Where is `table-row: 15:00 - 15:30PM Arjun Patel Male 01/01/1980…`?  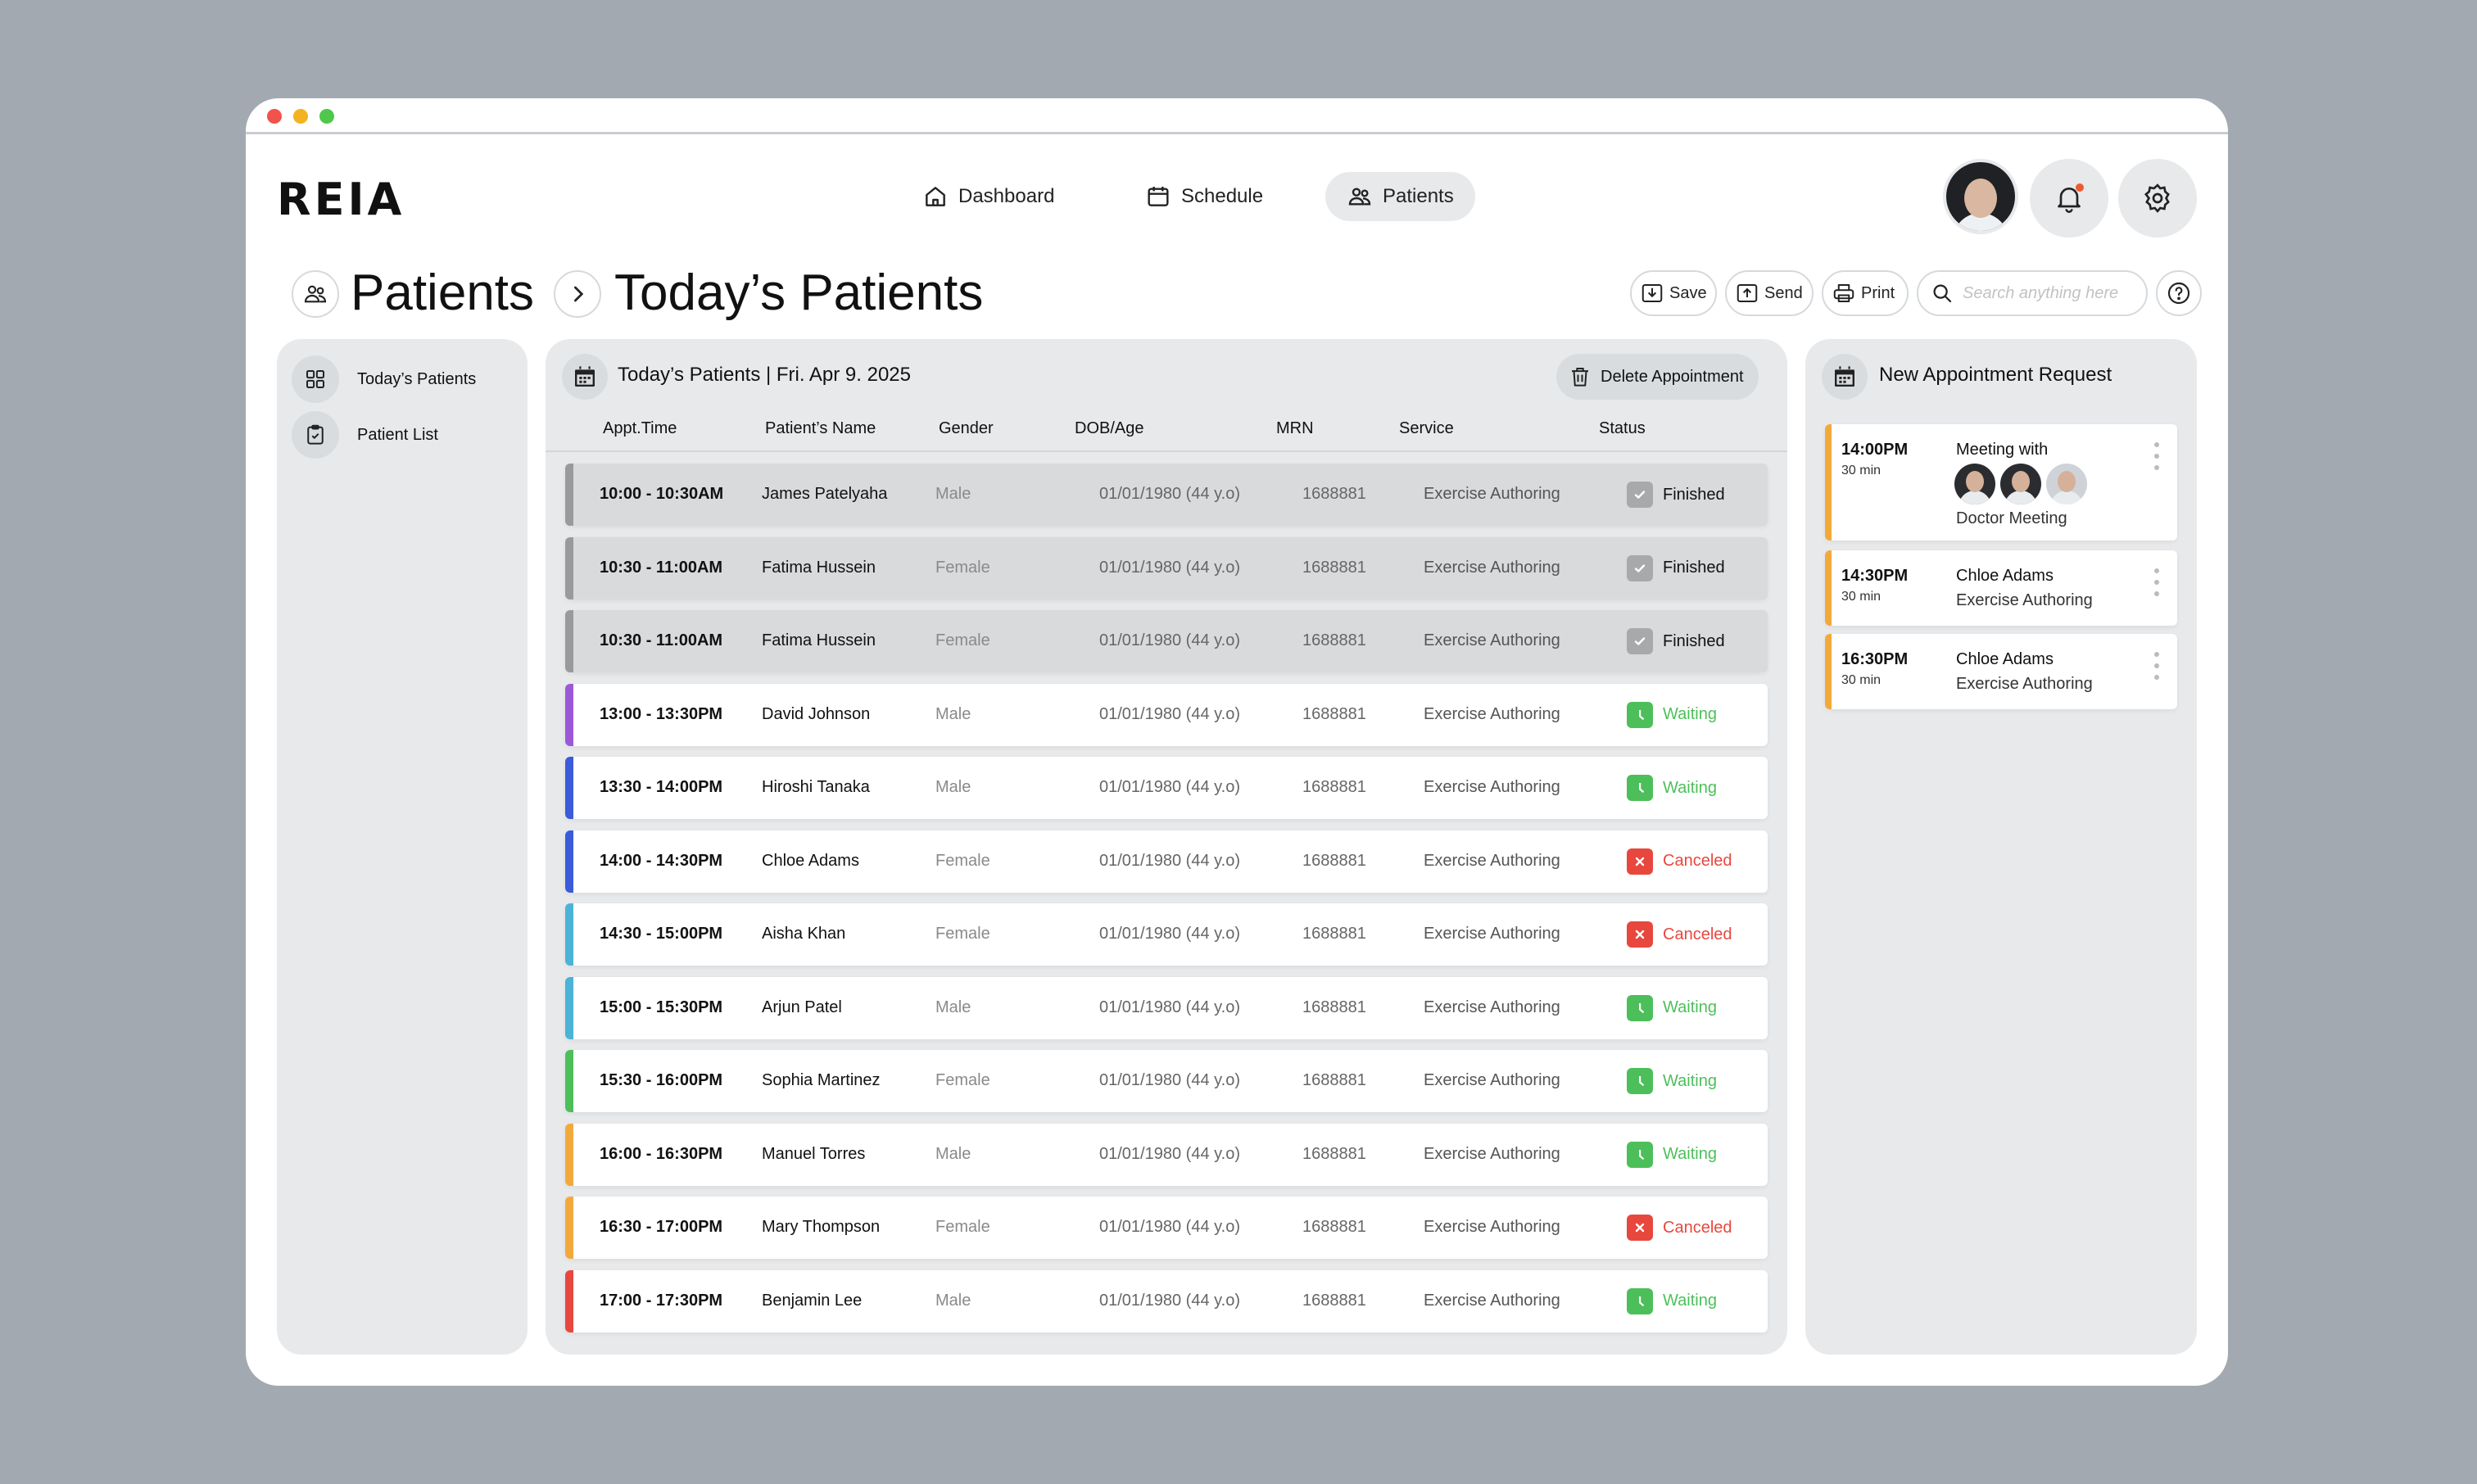
table-row: 15:00 - 15:30PM Arjun Patel Male 01/01/1980… is located at coordinates (1166, 1008).